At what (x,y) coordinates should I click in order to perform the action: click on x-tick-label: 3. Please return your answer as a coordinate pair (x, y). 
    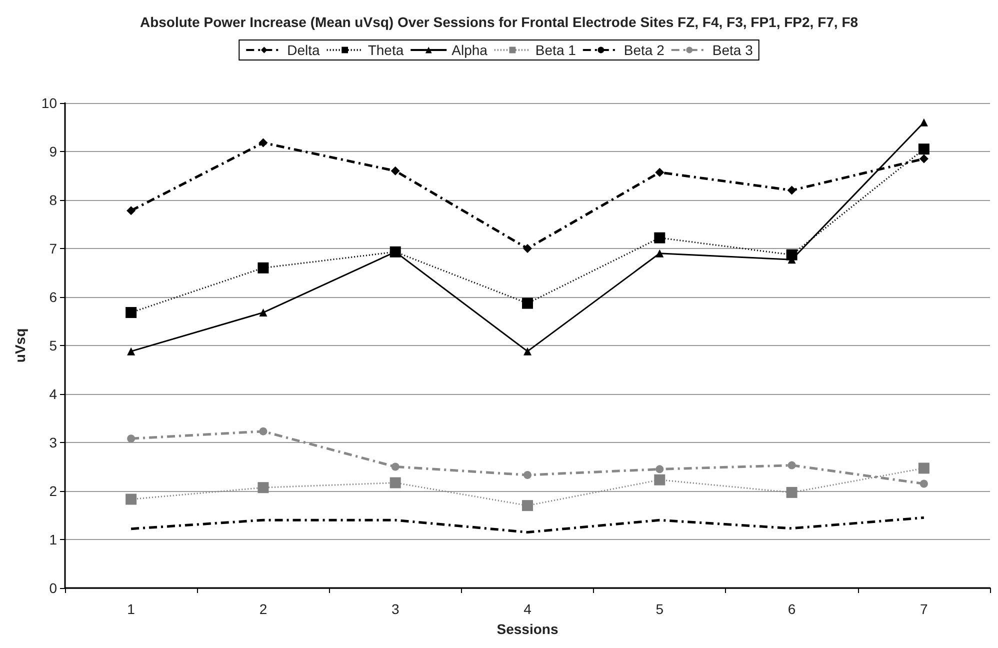
    Looking at the image, I should click on (395, 609).